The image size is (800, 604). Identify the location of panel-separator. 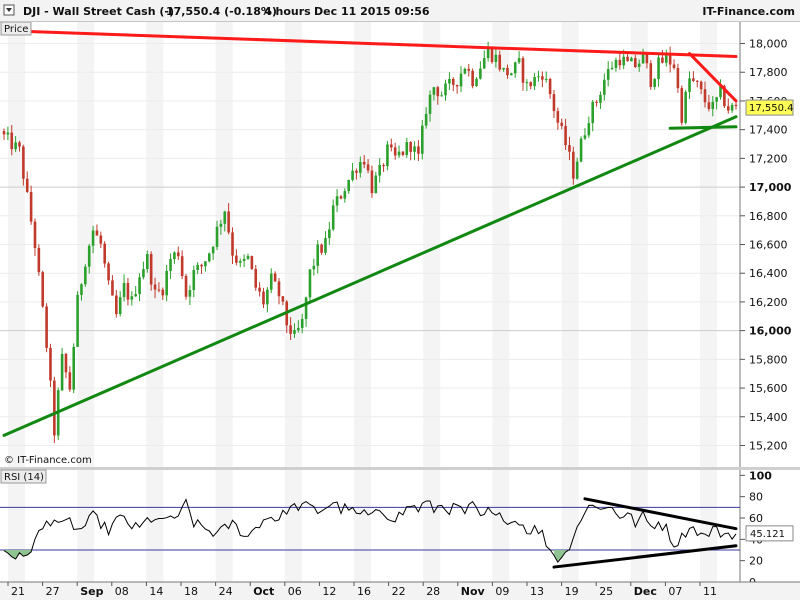
(400, 468).